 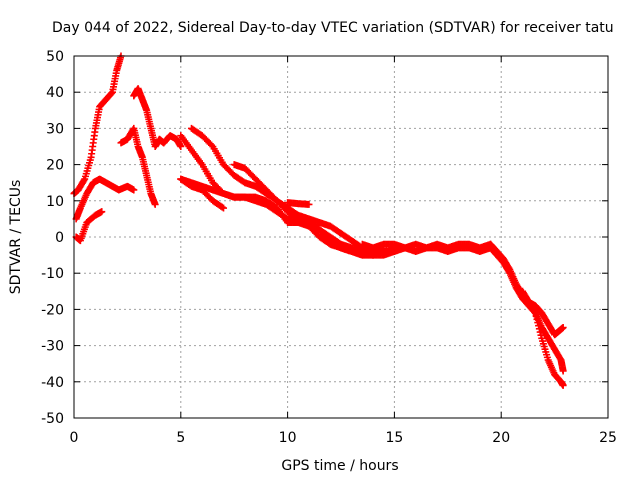 What do you see at coordinates (74, 438) in the screenshot?
I see `x-tick-label: 0` at bounding box center [74, 438].